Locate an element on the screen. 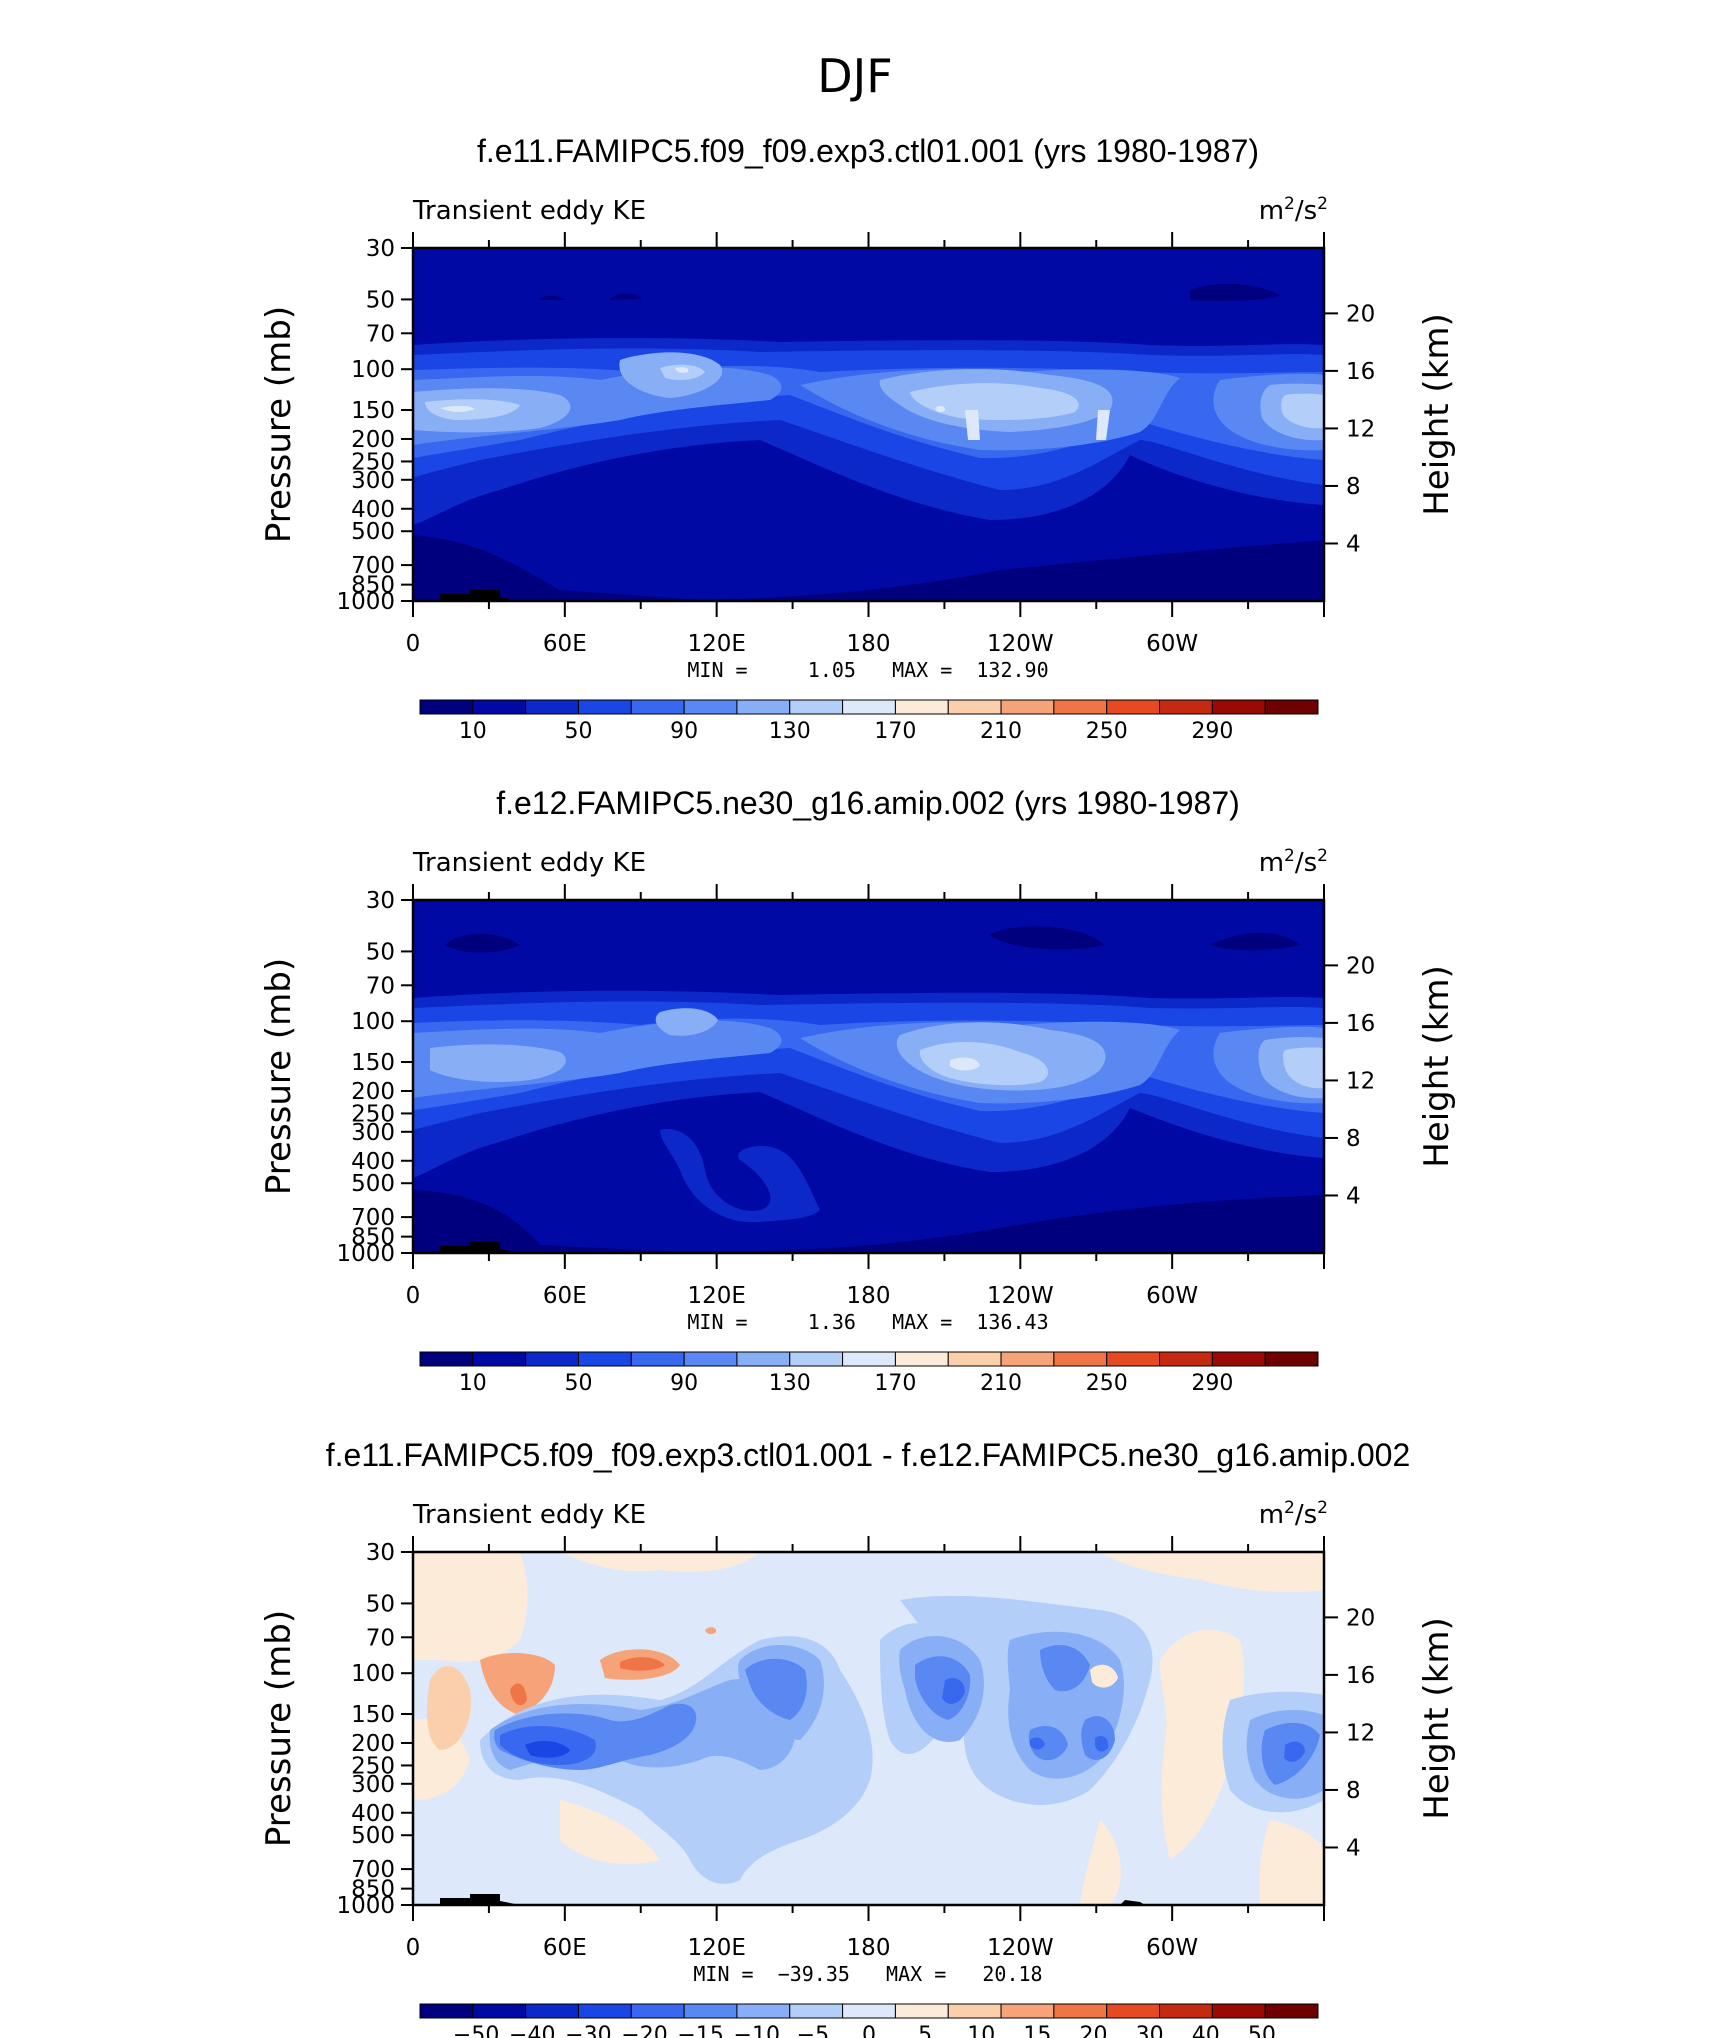 The height and width of the screenshot is (2038, 1710). colorbar-label: 50 is located at coordinates (1262, 2030).